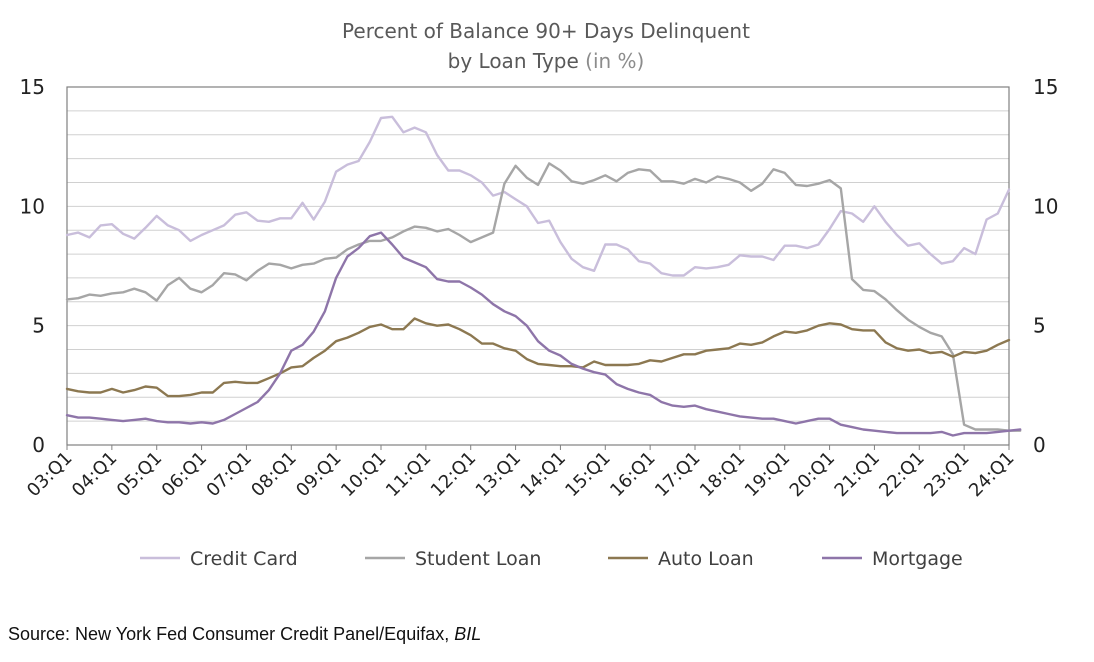 The width and height of the screenshot is (1094, 662). What do you see at coordinates (408, 474) in the screenshot?
I see `x-tick-label: 11:Q1` at bounding box center [408, 474].